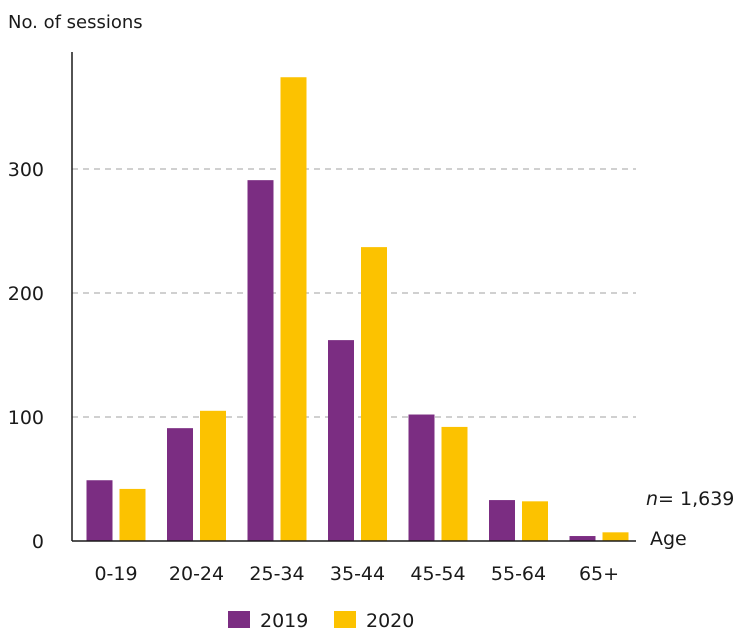 The height and width of the screenshot is (632, 745). What do you see at coordinates (284, 621) in the screenshot?
I see `legend-label-2019: 2019` at bounding box center [284, 621].